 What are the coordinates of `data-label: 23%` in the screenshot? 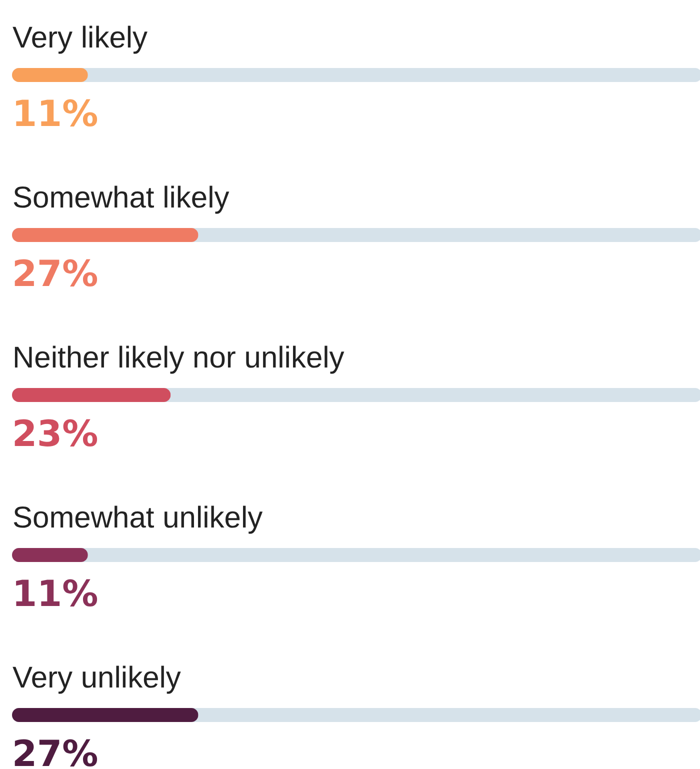 It's located at (55, 434).